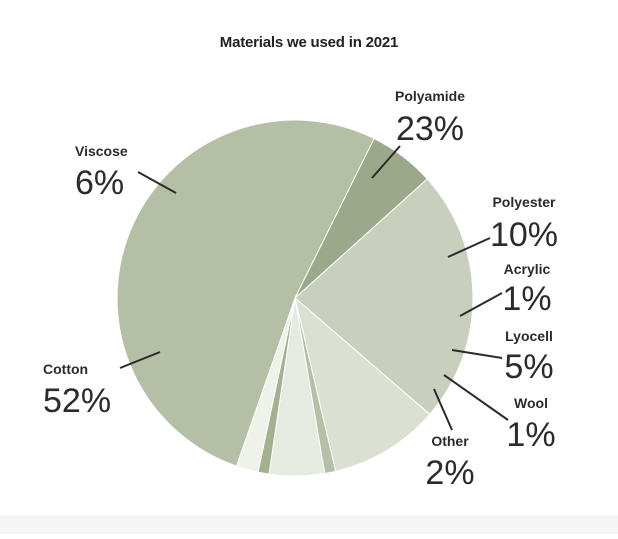 This screenshot has height=539, width=618. Describe the element at coordinates (481, 304) in the screenshot. I see `leader-line-acrylic` at that location.